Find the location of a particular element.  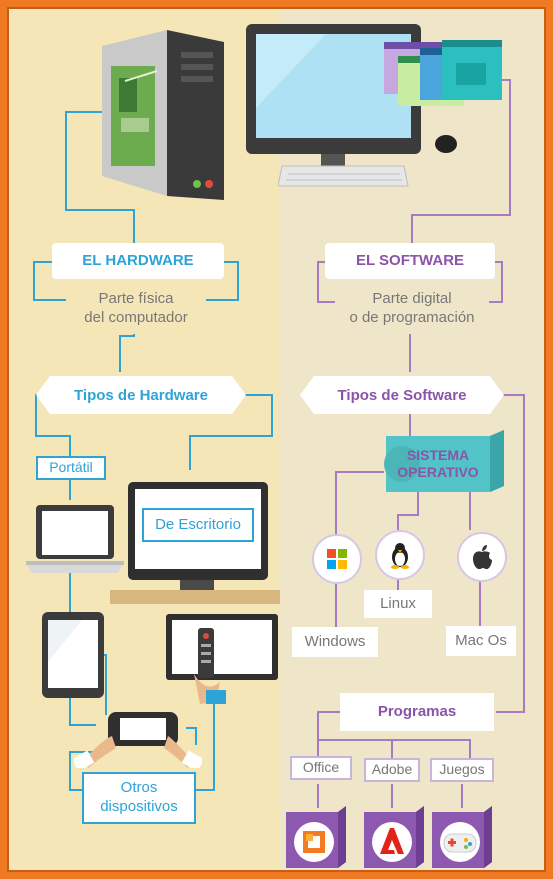

hardware-description-line1: Parte física is located at coordinates (136, 299).